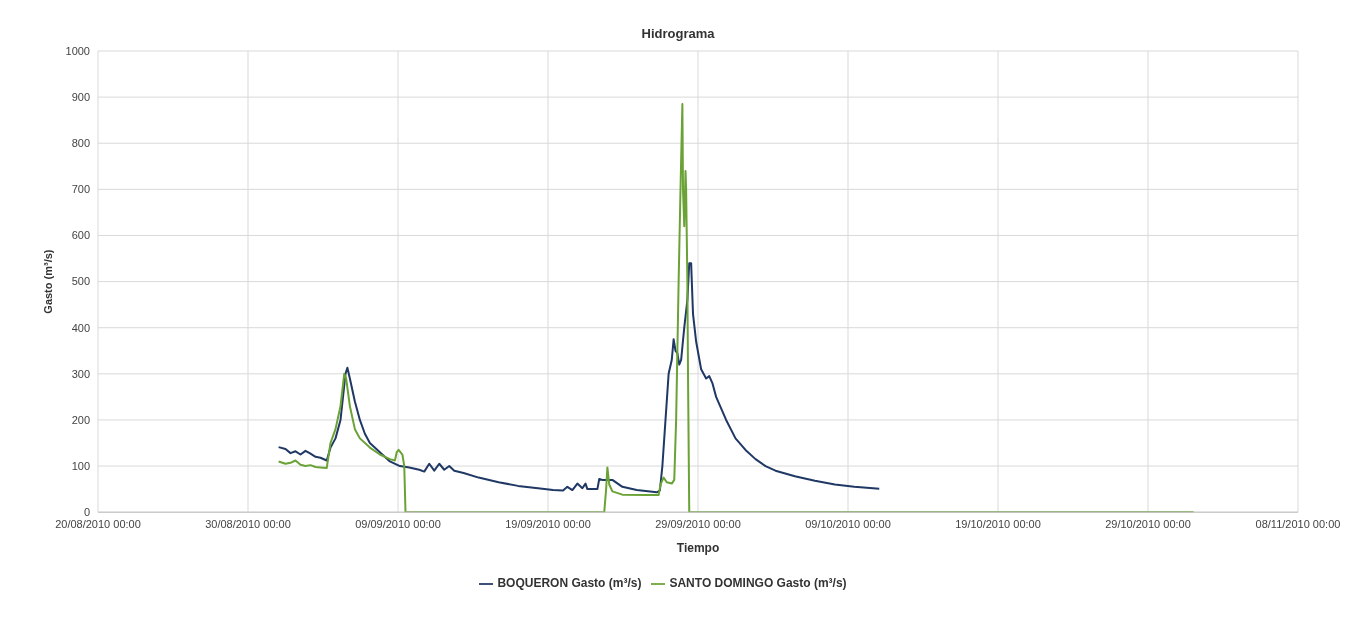 The height and width of the screenshot is (619, 1366). Describe the element at coordinates (80, 373) in the screenshot. I see `y-tick-label: 300` at that location.